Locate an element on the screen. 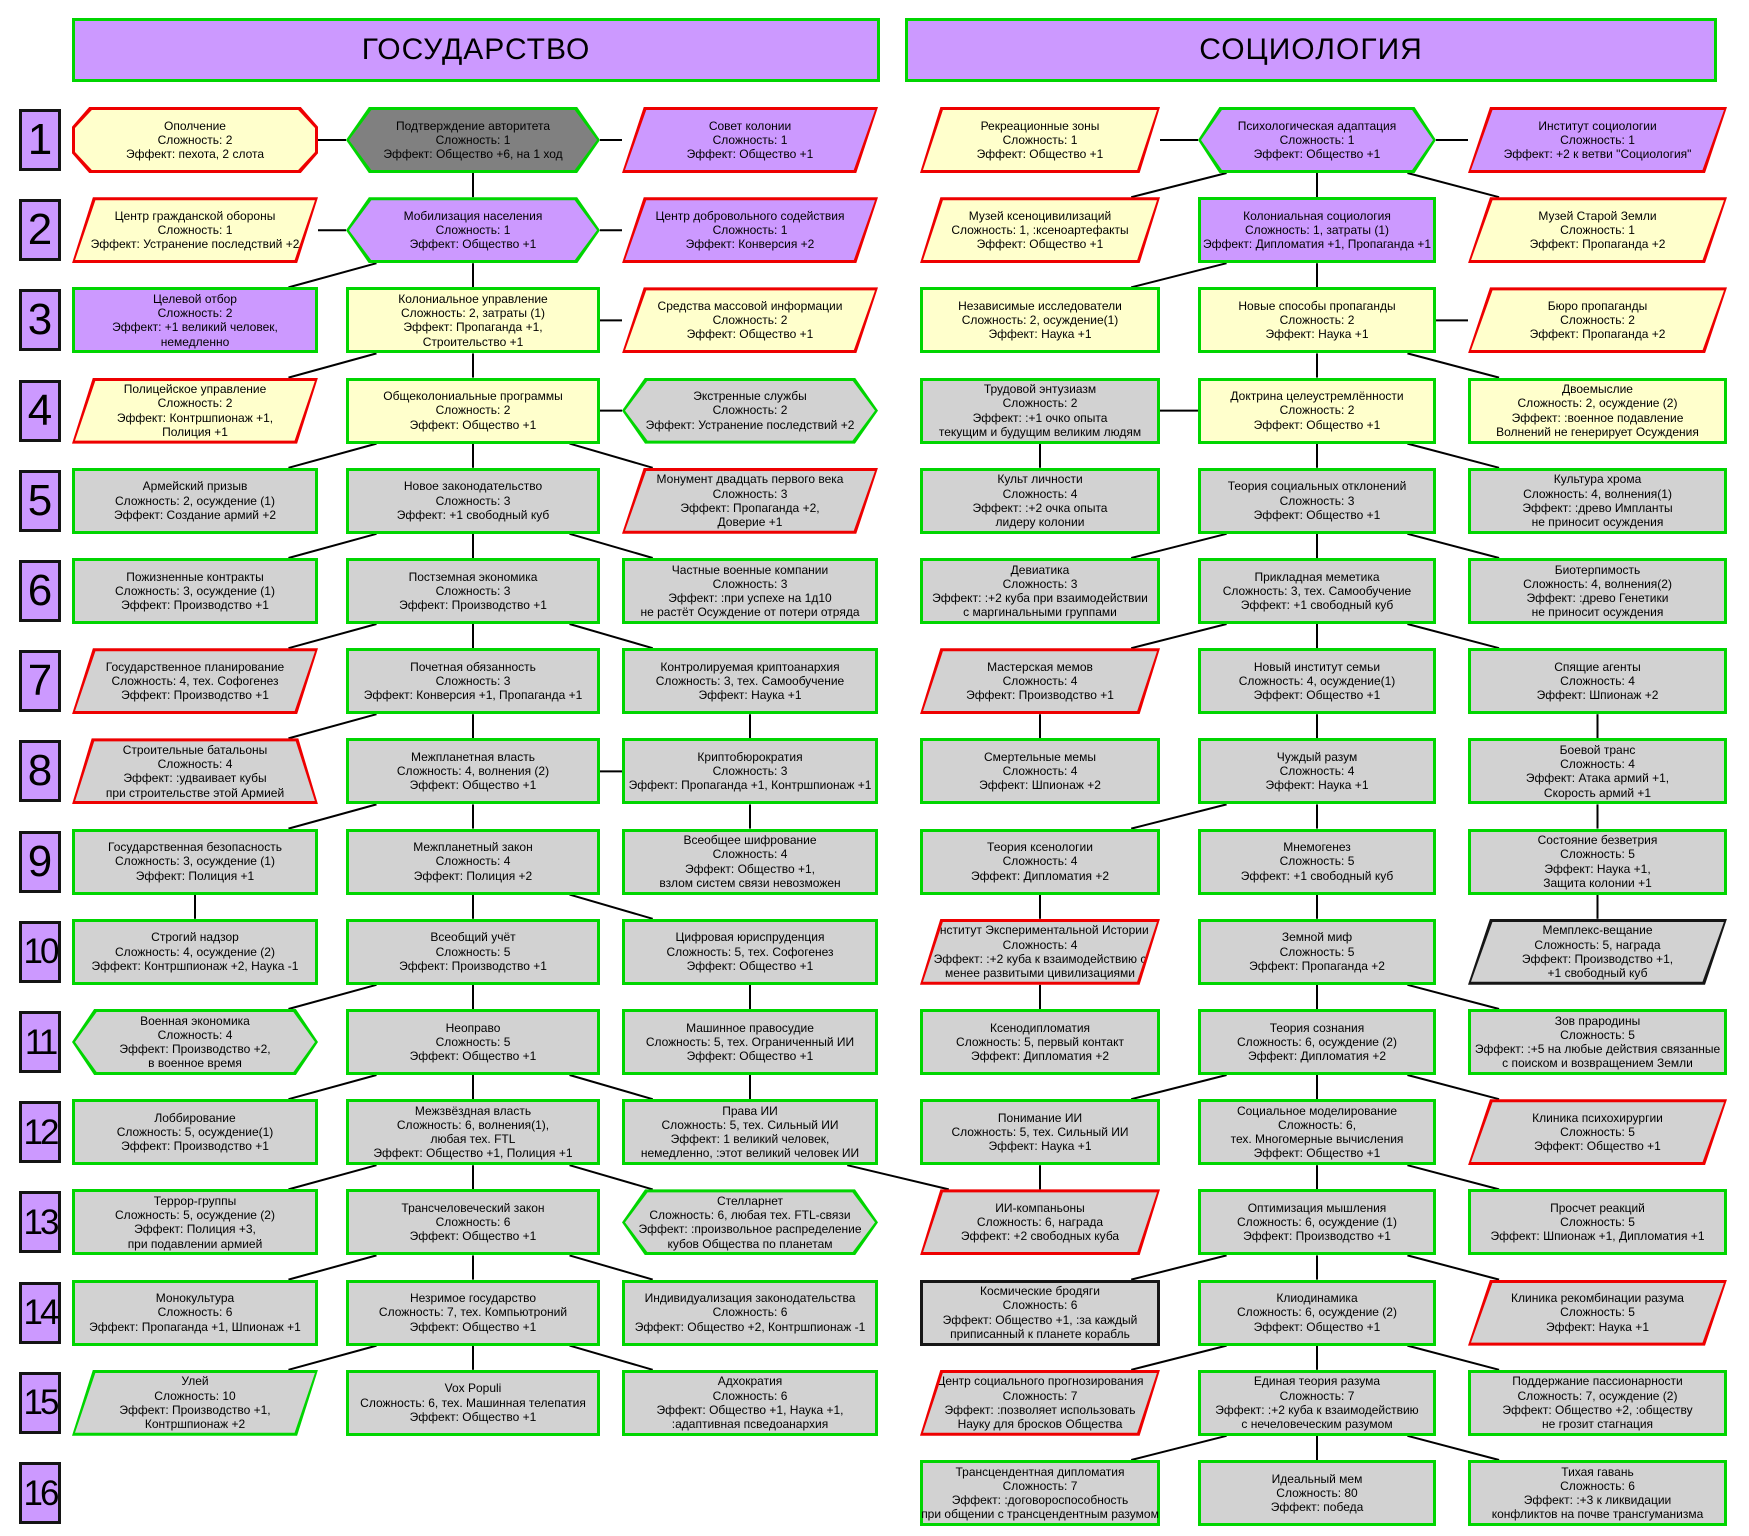 The height and width of the screenshot is (1536, 1749). tech-node-detail: Сложность: 1 is located at coordinates (1040, 139).